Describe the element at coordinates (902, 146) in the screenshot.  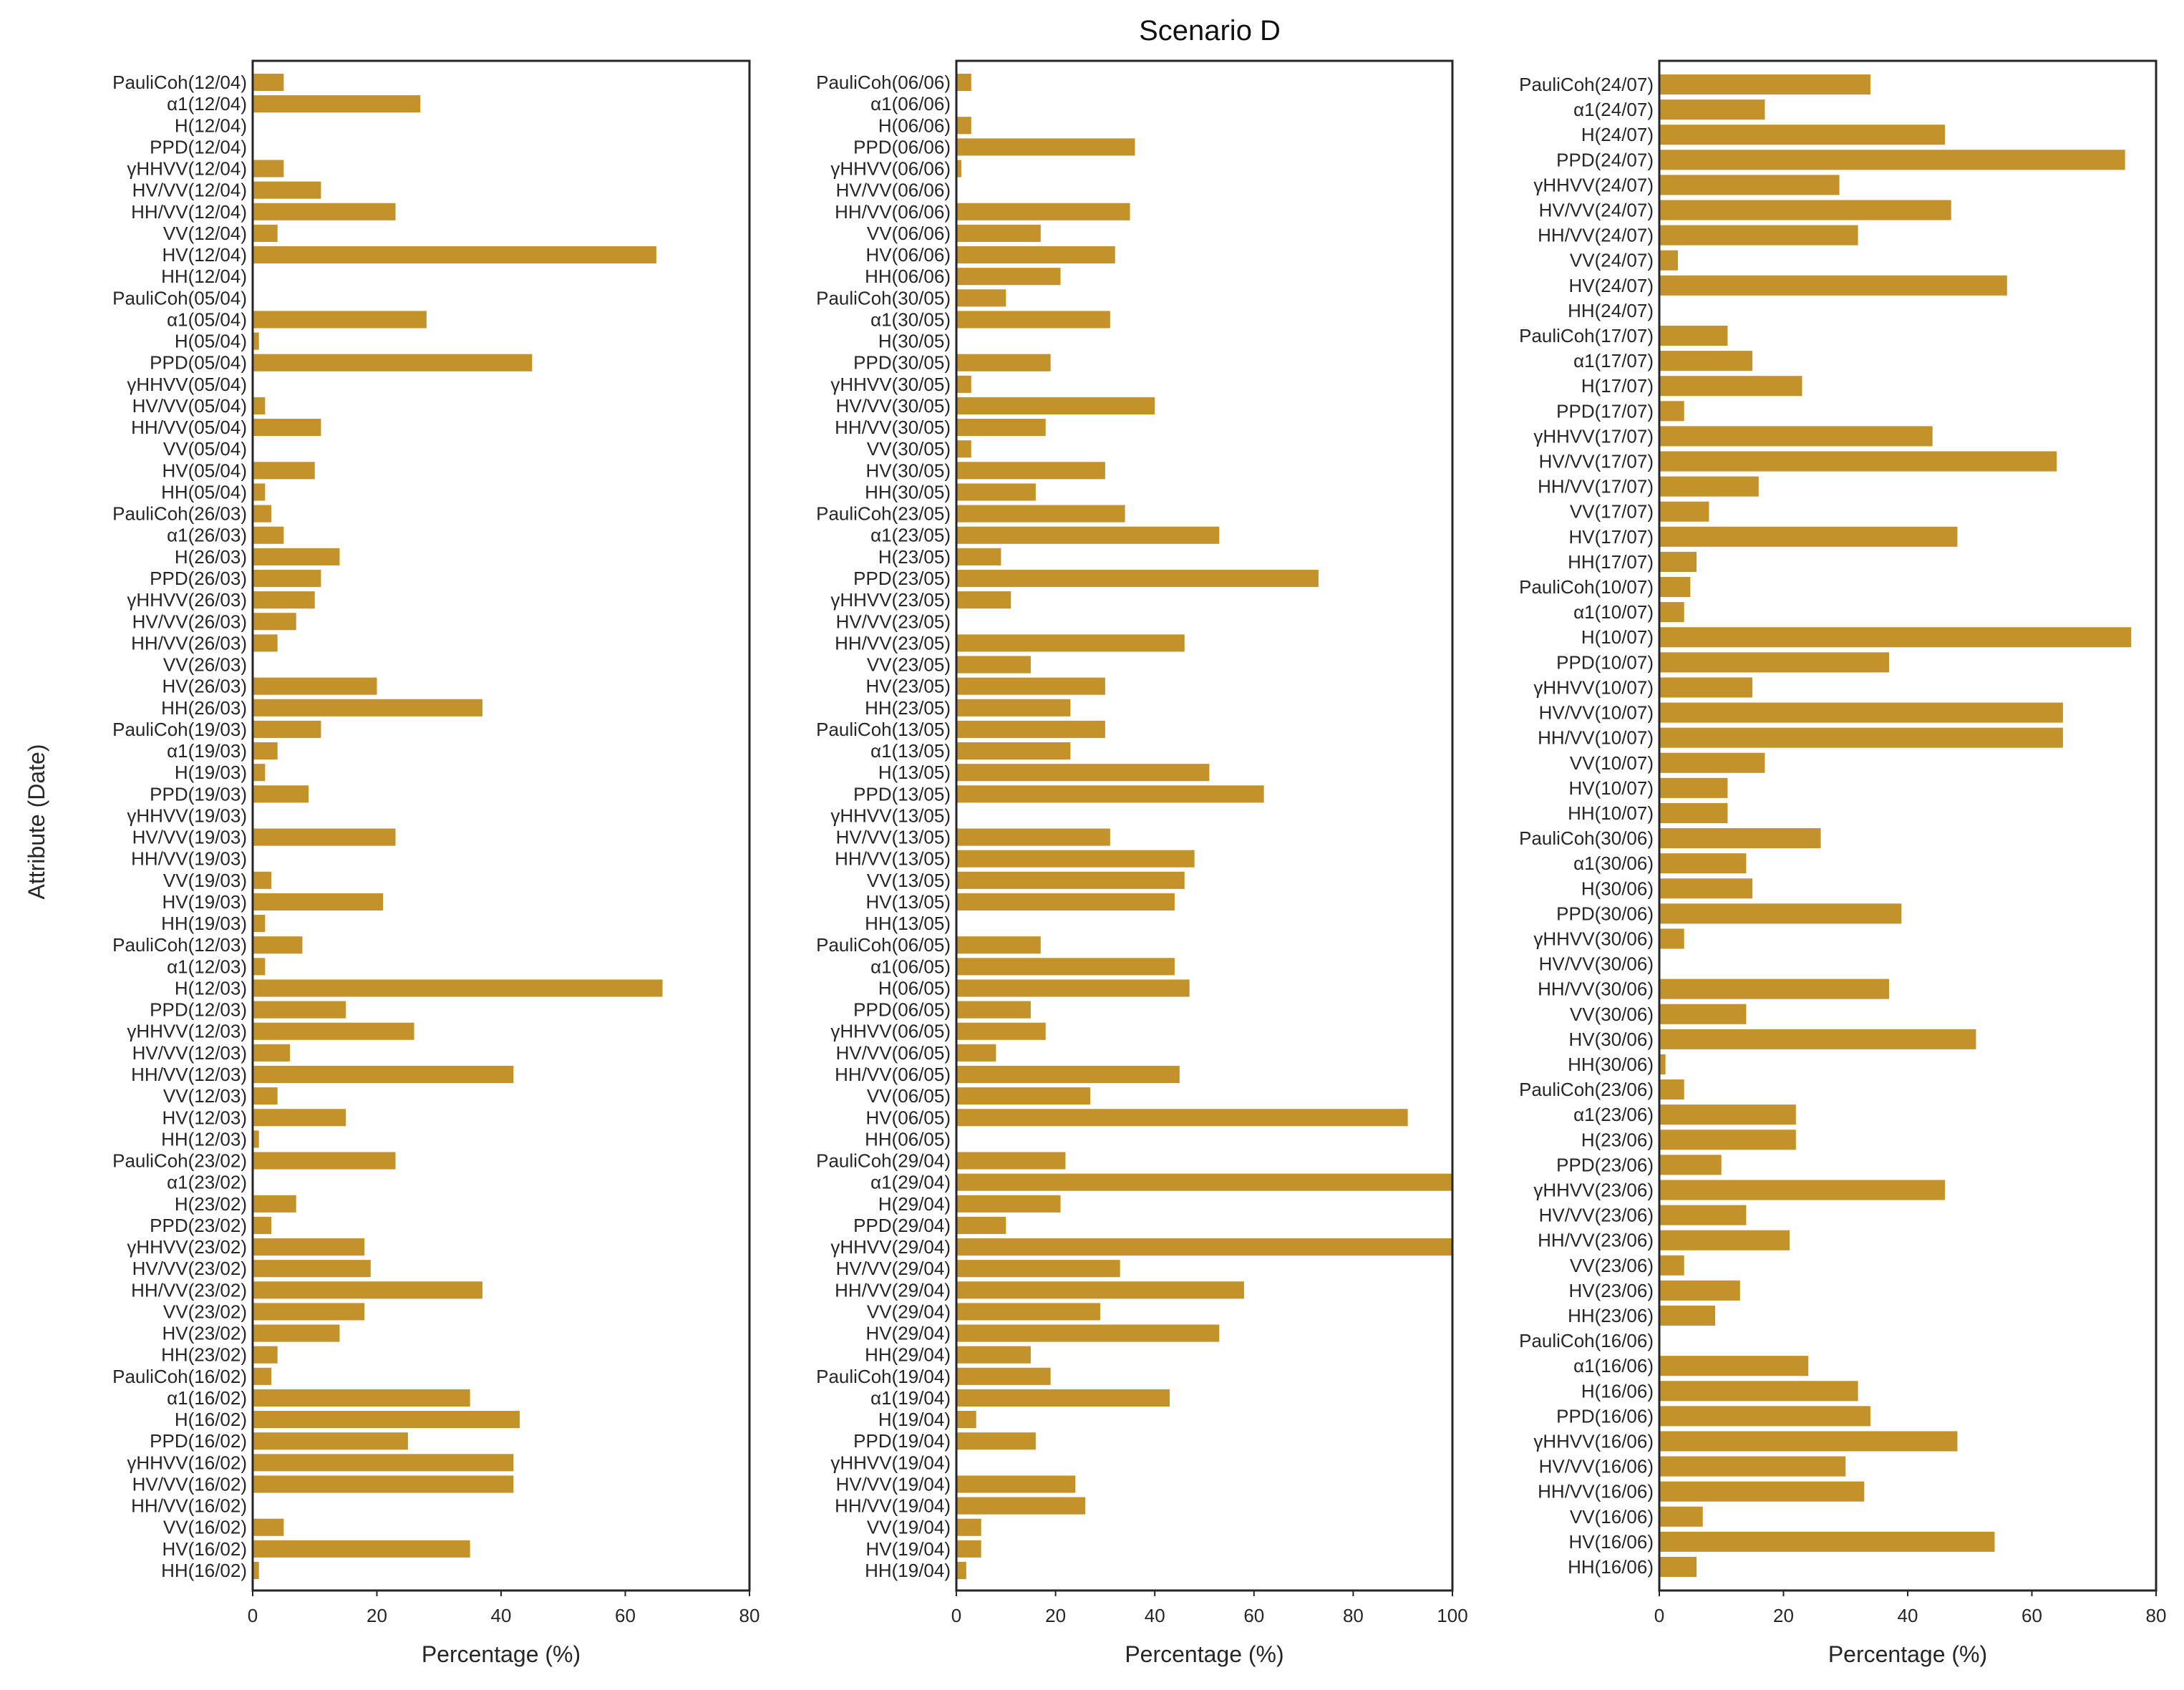
I see `y-tick-label: PPD(06/06)` at that location.